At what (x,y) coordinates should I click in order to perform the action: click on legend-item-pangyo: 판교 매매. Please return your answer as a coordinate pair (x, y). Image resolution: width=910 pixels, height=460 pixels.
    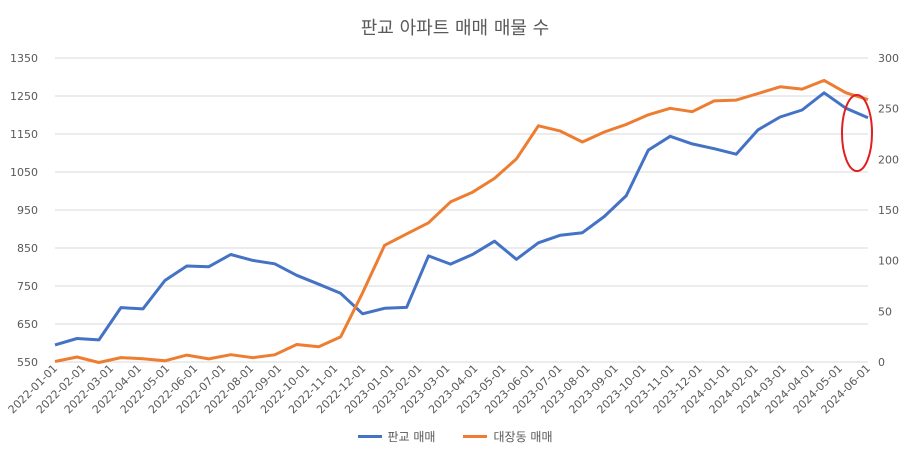
    Looking at the image, I should click on (396, 436).